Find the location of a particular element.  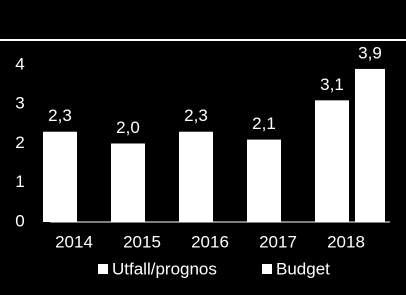

x-tick-label: 2017 is located at coordinates (278, 241).